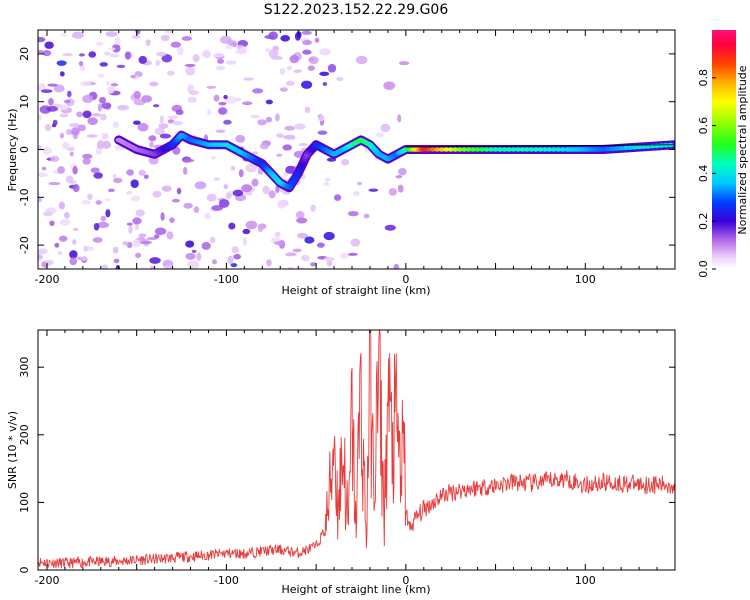  Describe the element at coordinates (24, 434) in the screenshot. I see `snr-y-tick-label: 200` at that location.